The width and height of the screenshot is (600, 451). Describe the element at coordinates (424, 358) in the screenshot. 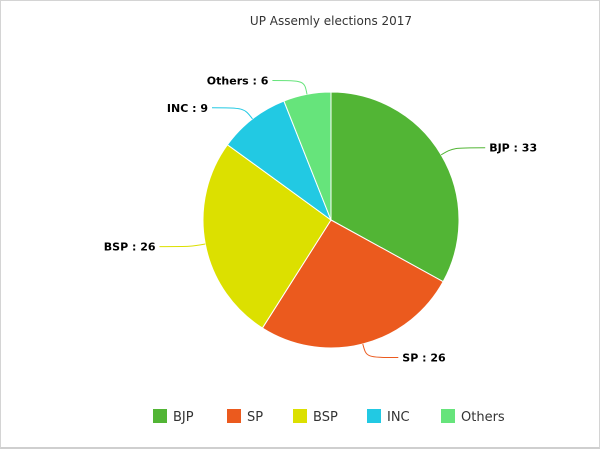

I see `data-label-sp: SP : 26` at that location.